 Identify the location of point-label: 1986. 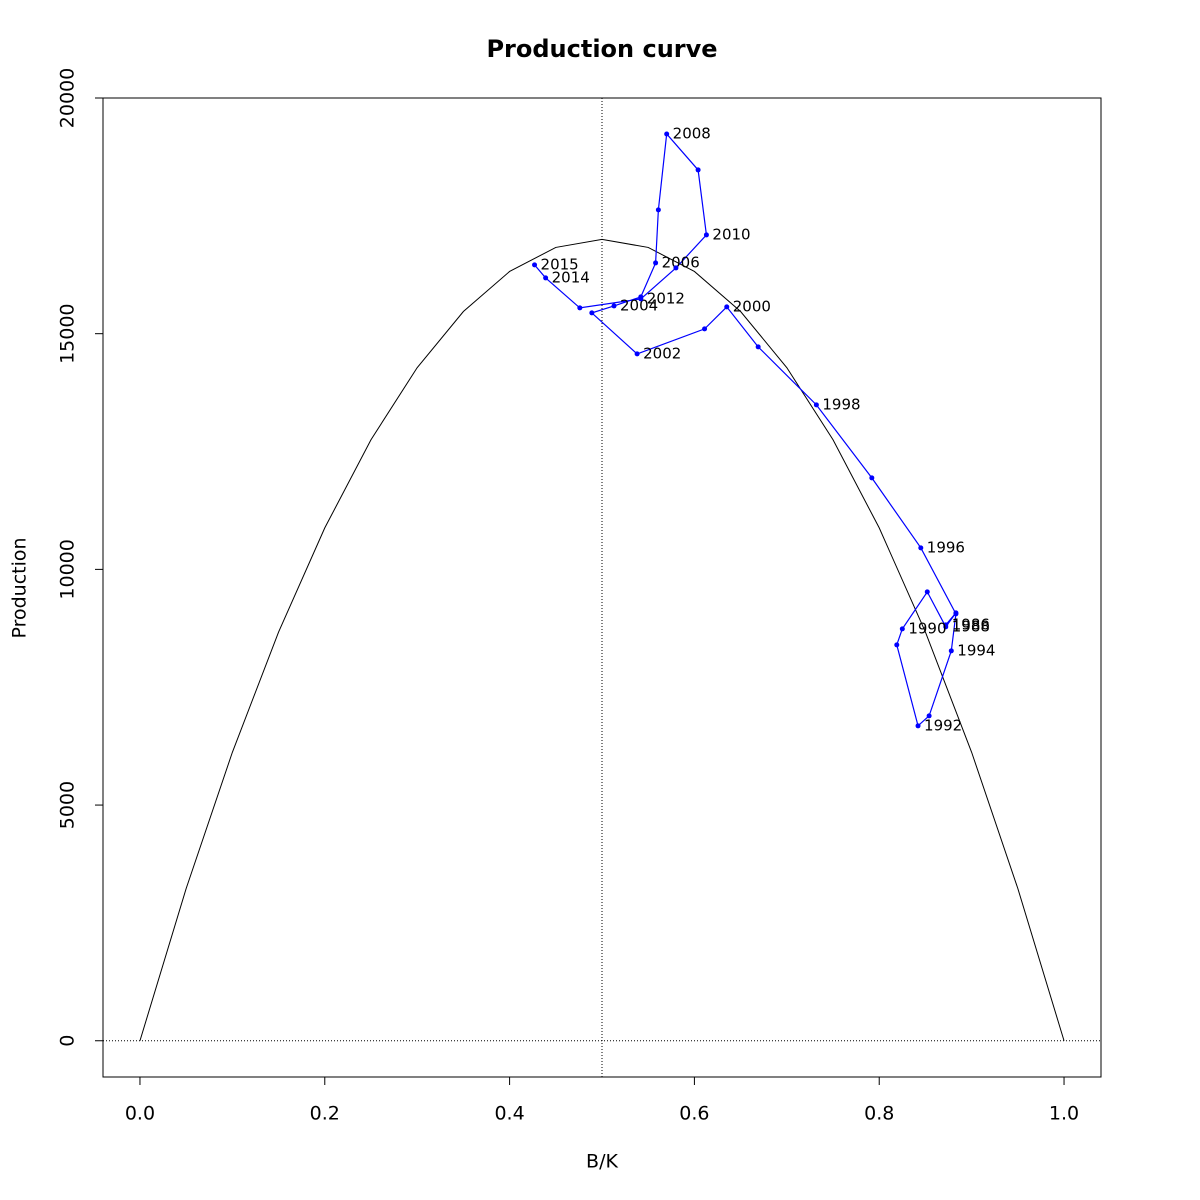
(971, 624).